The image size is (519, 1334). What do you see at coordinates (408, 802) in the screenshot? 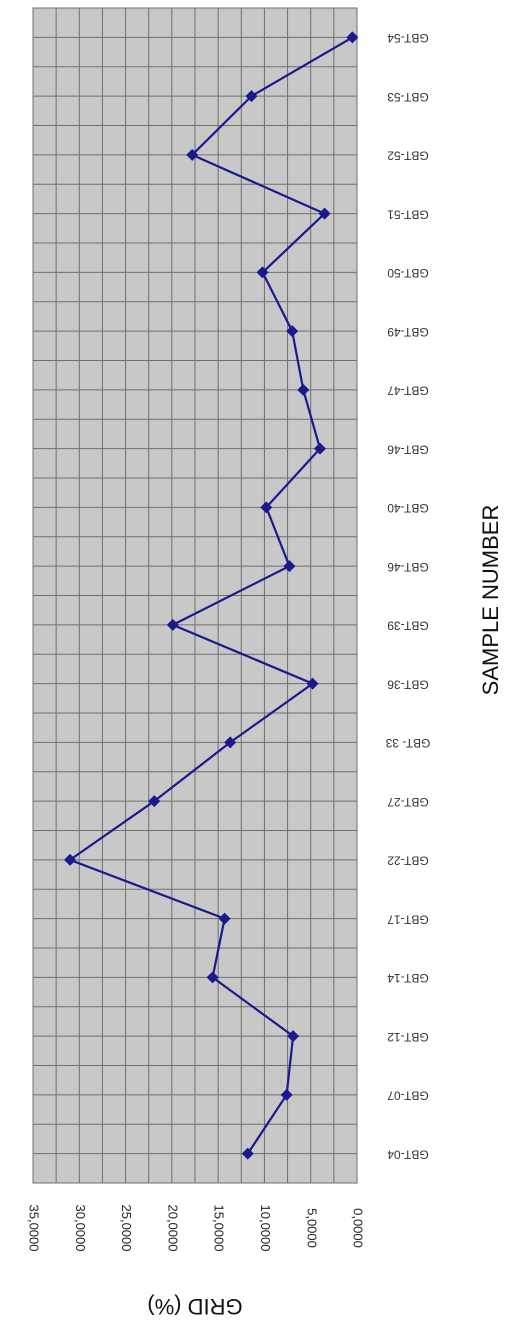
I see `x-tick-label: GBT-27` at bounding box center [408, 802].